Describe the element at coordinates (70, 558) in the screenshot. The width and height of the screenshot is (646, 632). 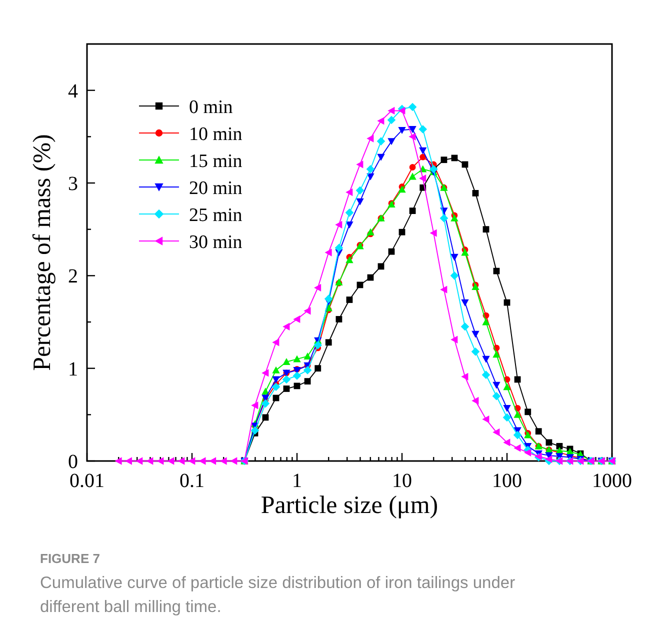
I see `caption: FIGURE 7` at that location.